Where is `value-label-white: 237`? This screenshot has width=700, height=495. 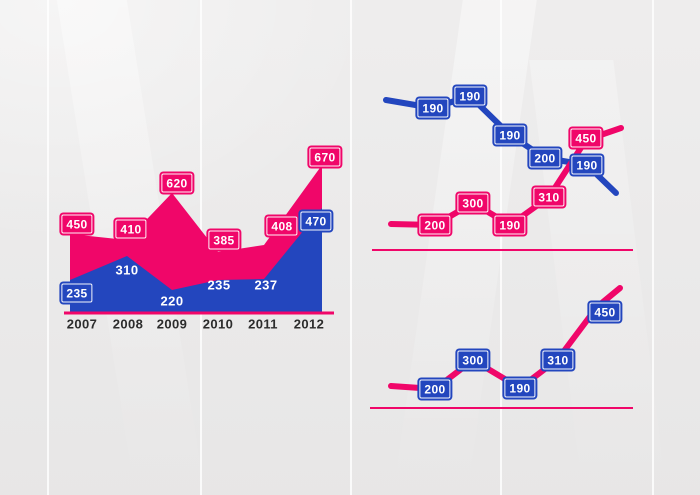
value-label-white: 237 is located at coordinates (266, 285).